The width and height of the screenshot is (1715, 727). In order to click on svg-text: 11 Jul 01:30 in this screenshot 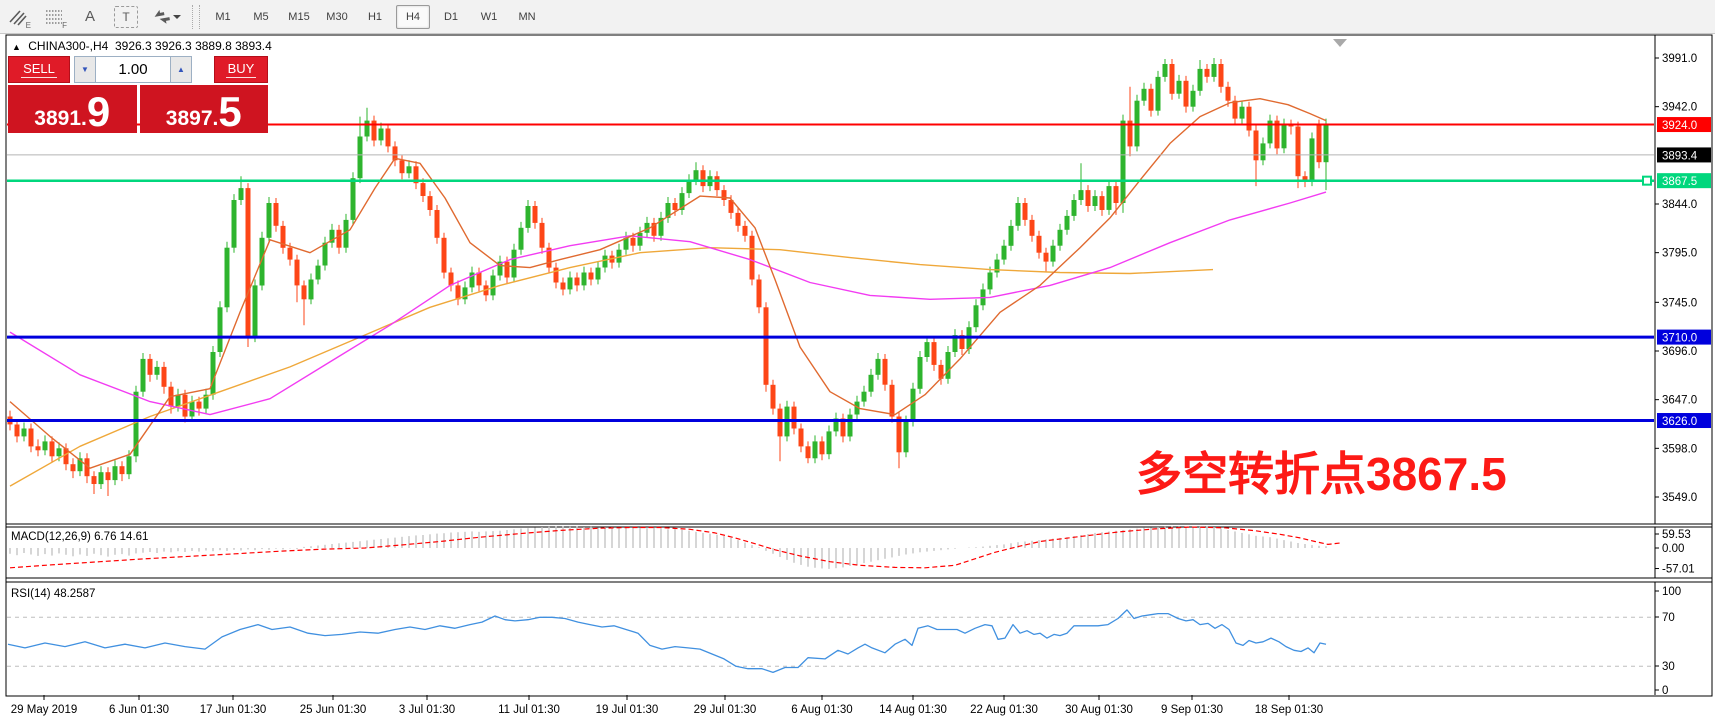, I will do `click(529, 710)`.